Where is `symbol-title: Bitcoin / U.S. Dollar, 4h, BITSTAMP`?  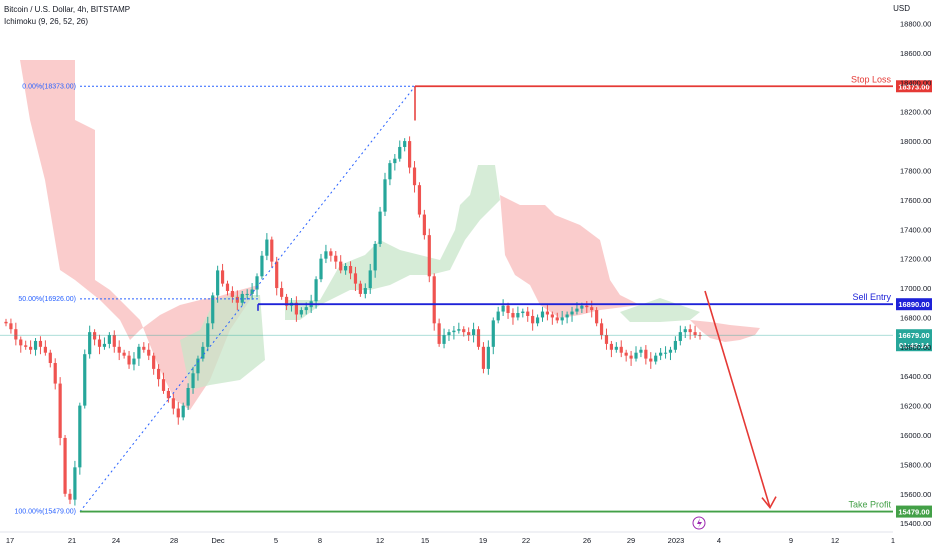 symbol-title: Bitcoin / U.S. Dollar, 4h, BITSTAMP is located at coordinates (67, 9).